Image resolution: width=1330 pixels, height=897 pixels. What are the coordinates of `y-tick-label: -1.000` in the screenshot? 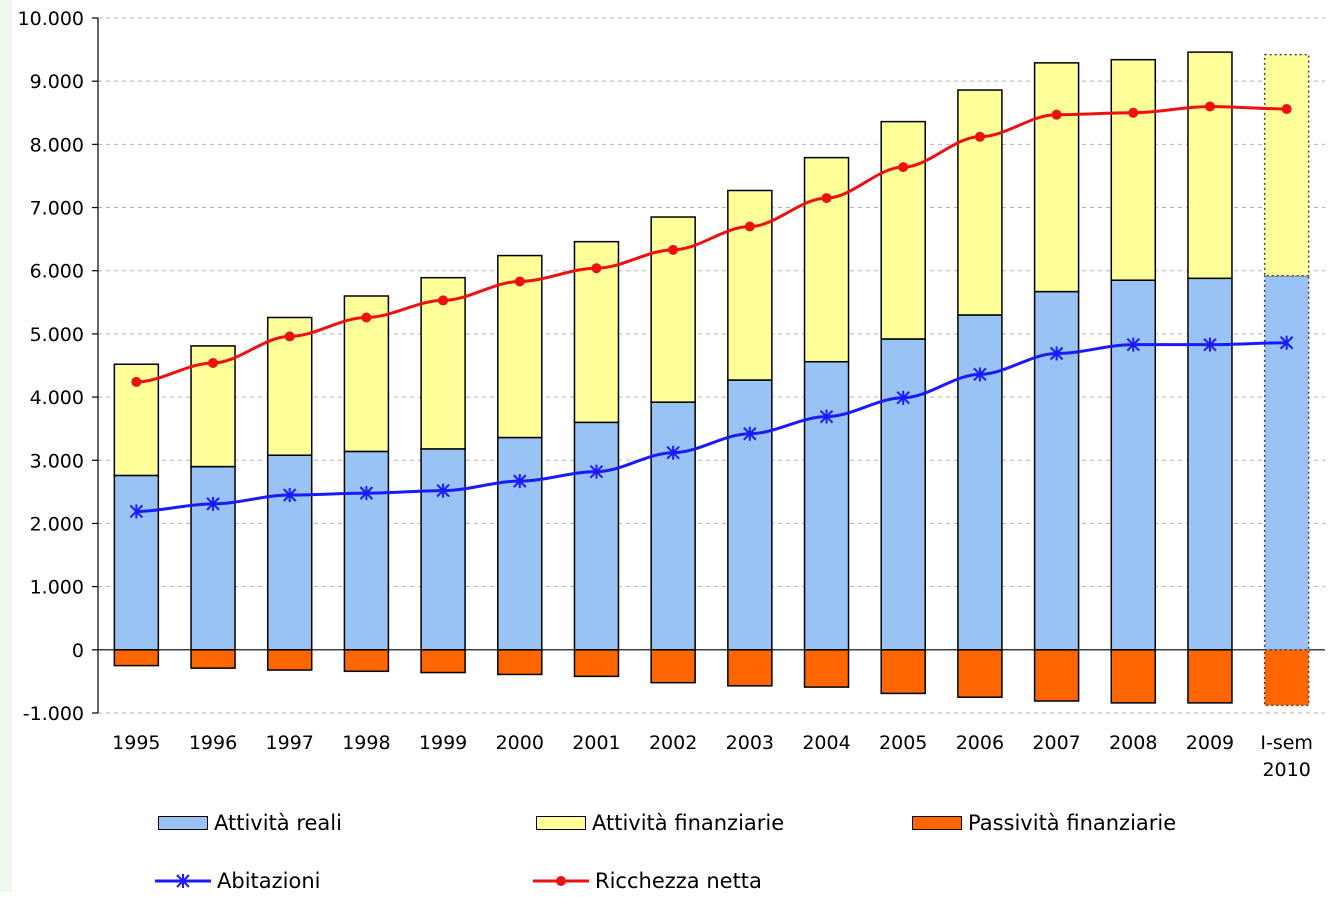 It's located at (53, 714).